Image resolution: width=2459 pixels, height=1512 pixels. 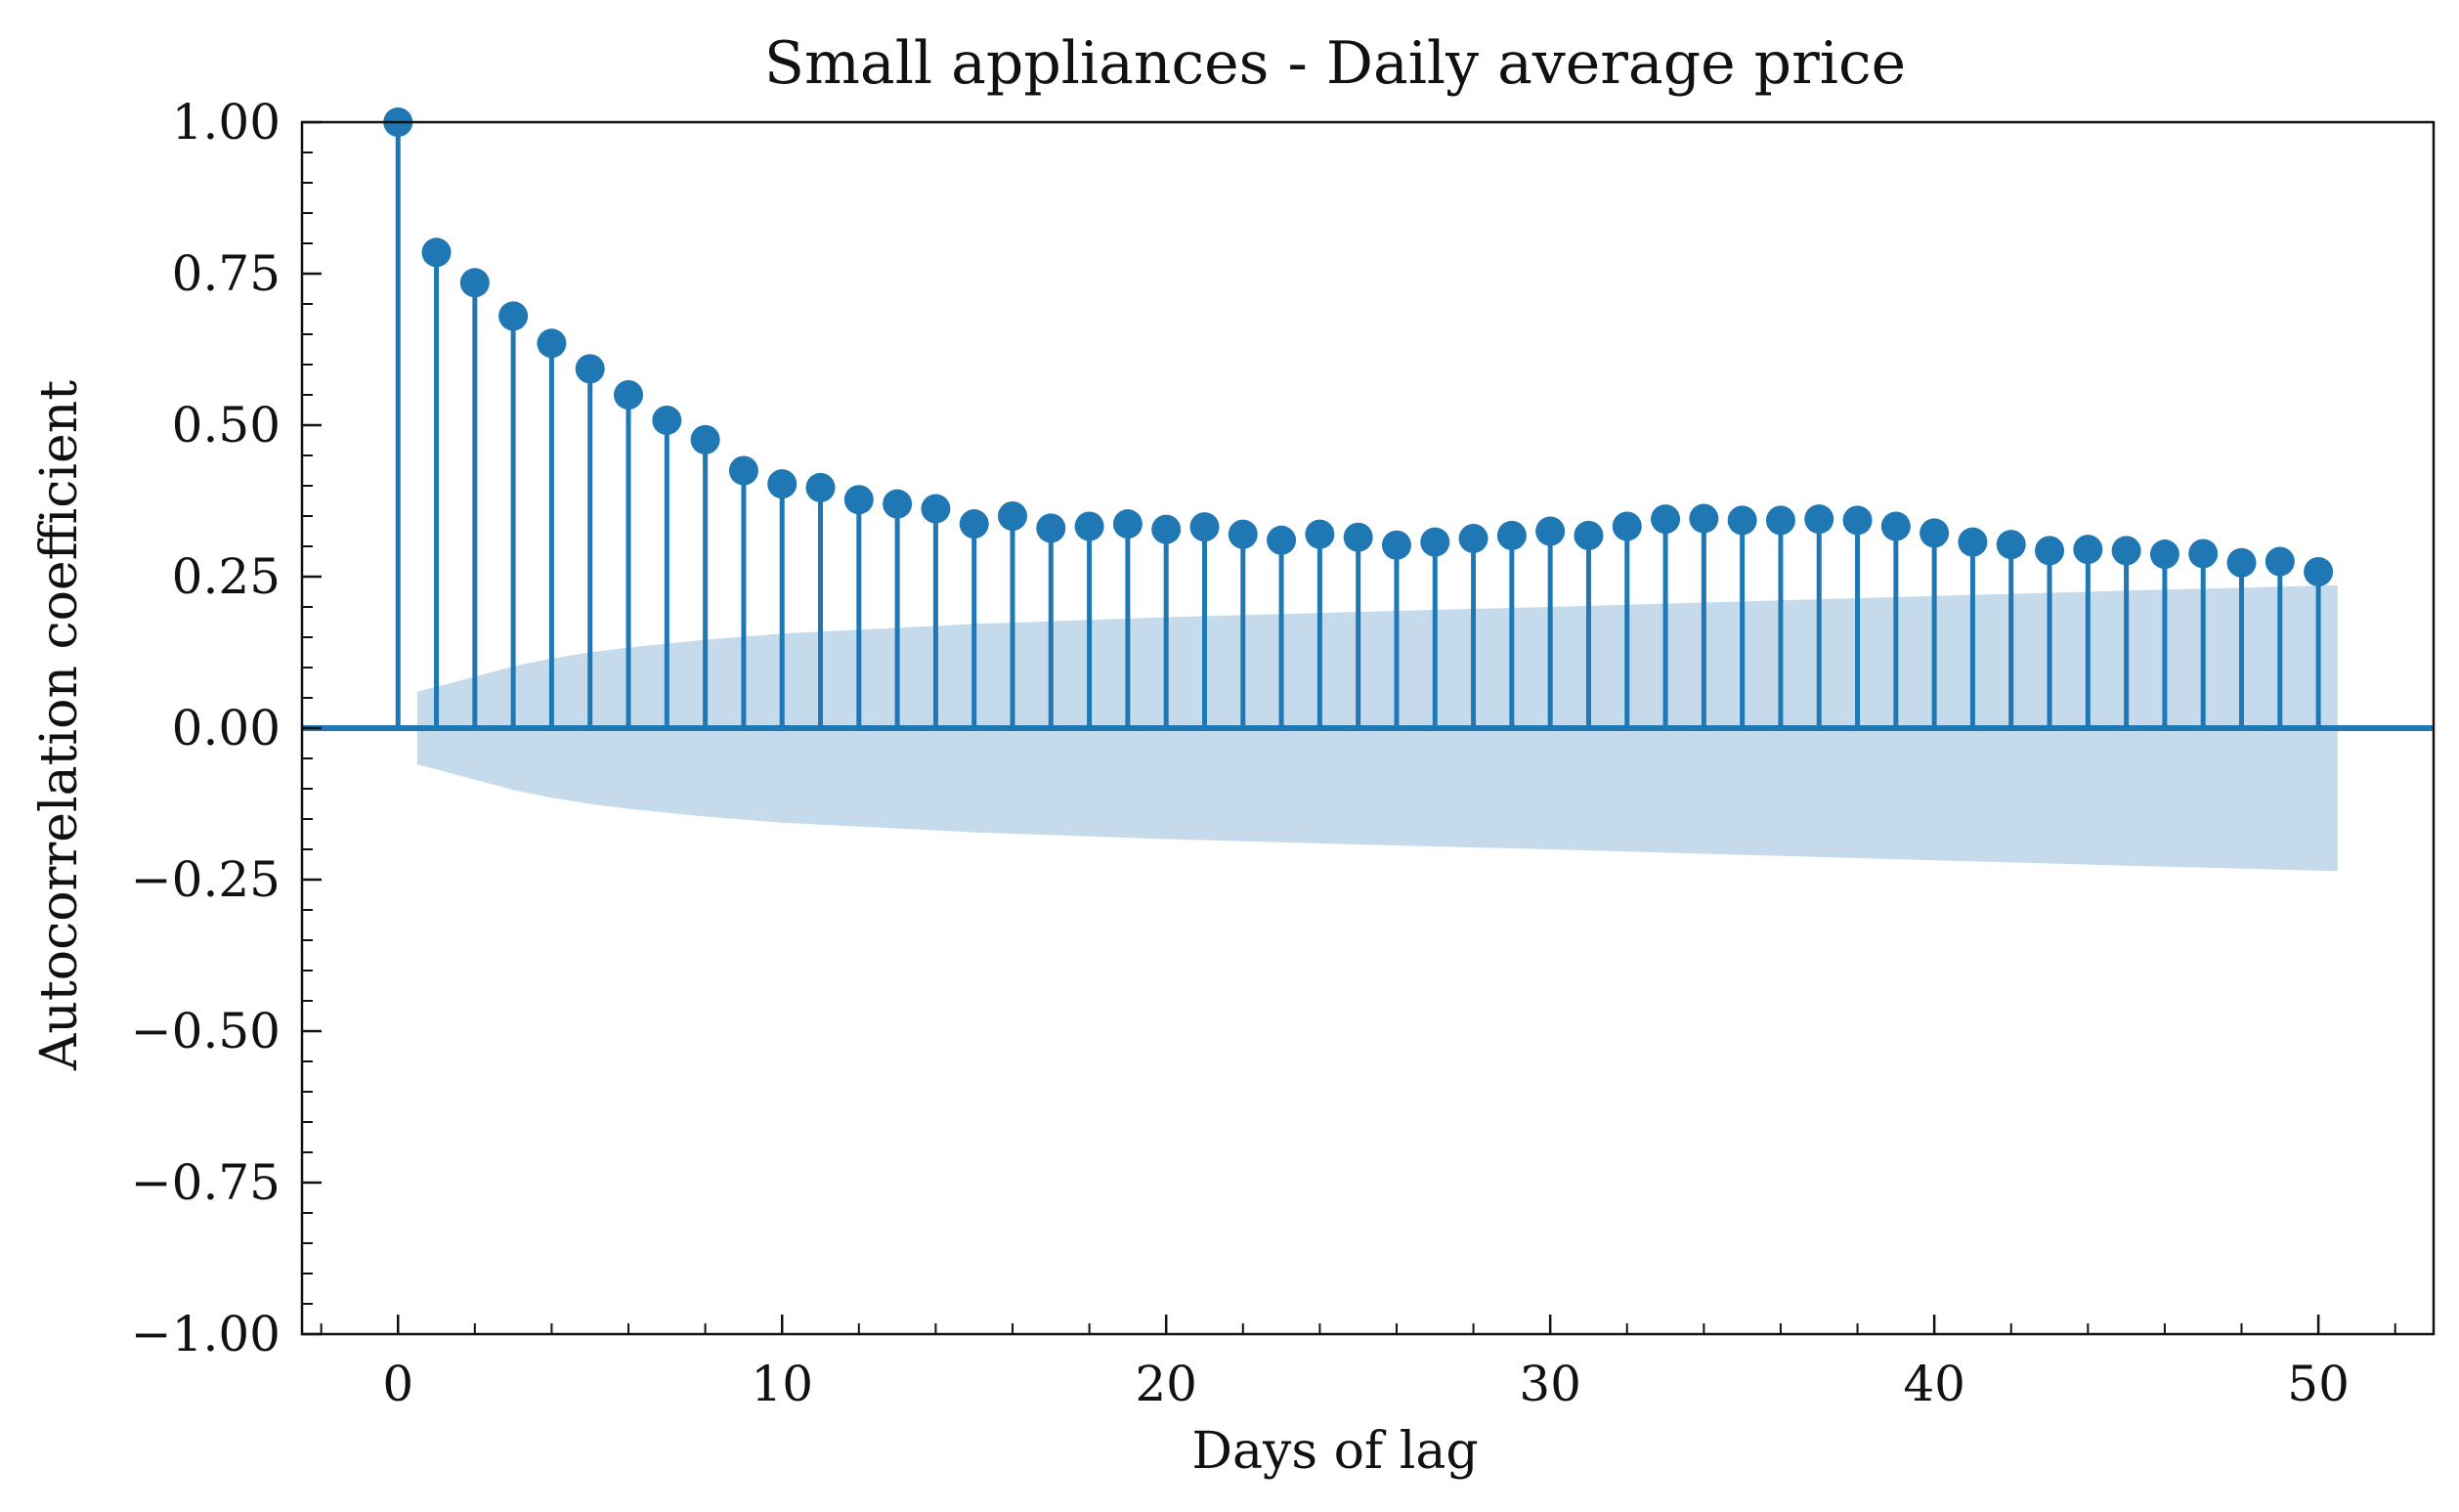 What do you see at coordinates (782, 1384) in the screenshot?
I see `x-tick-label-10: 10` at bounding box center [782, 1384].